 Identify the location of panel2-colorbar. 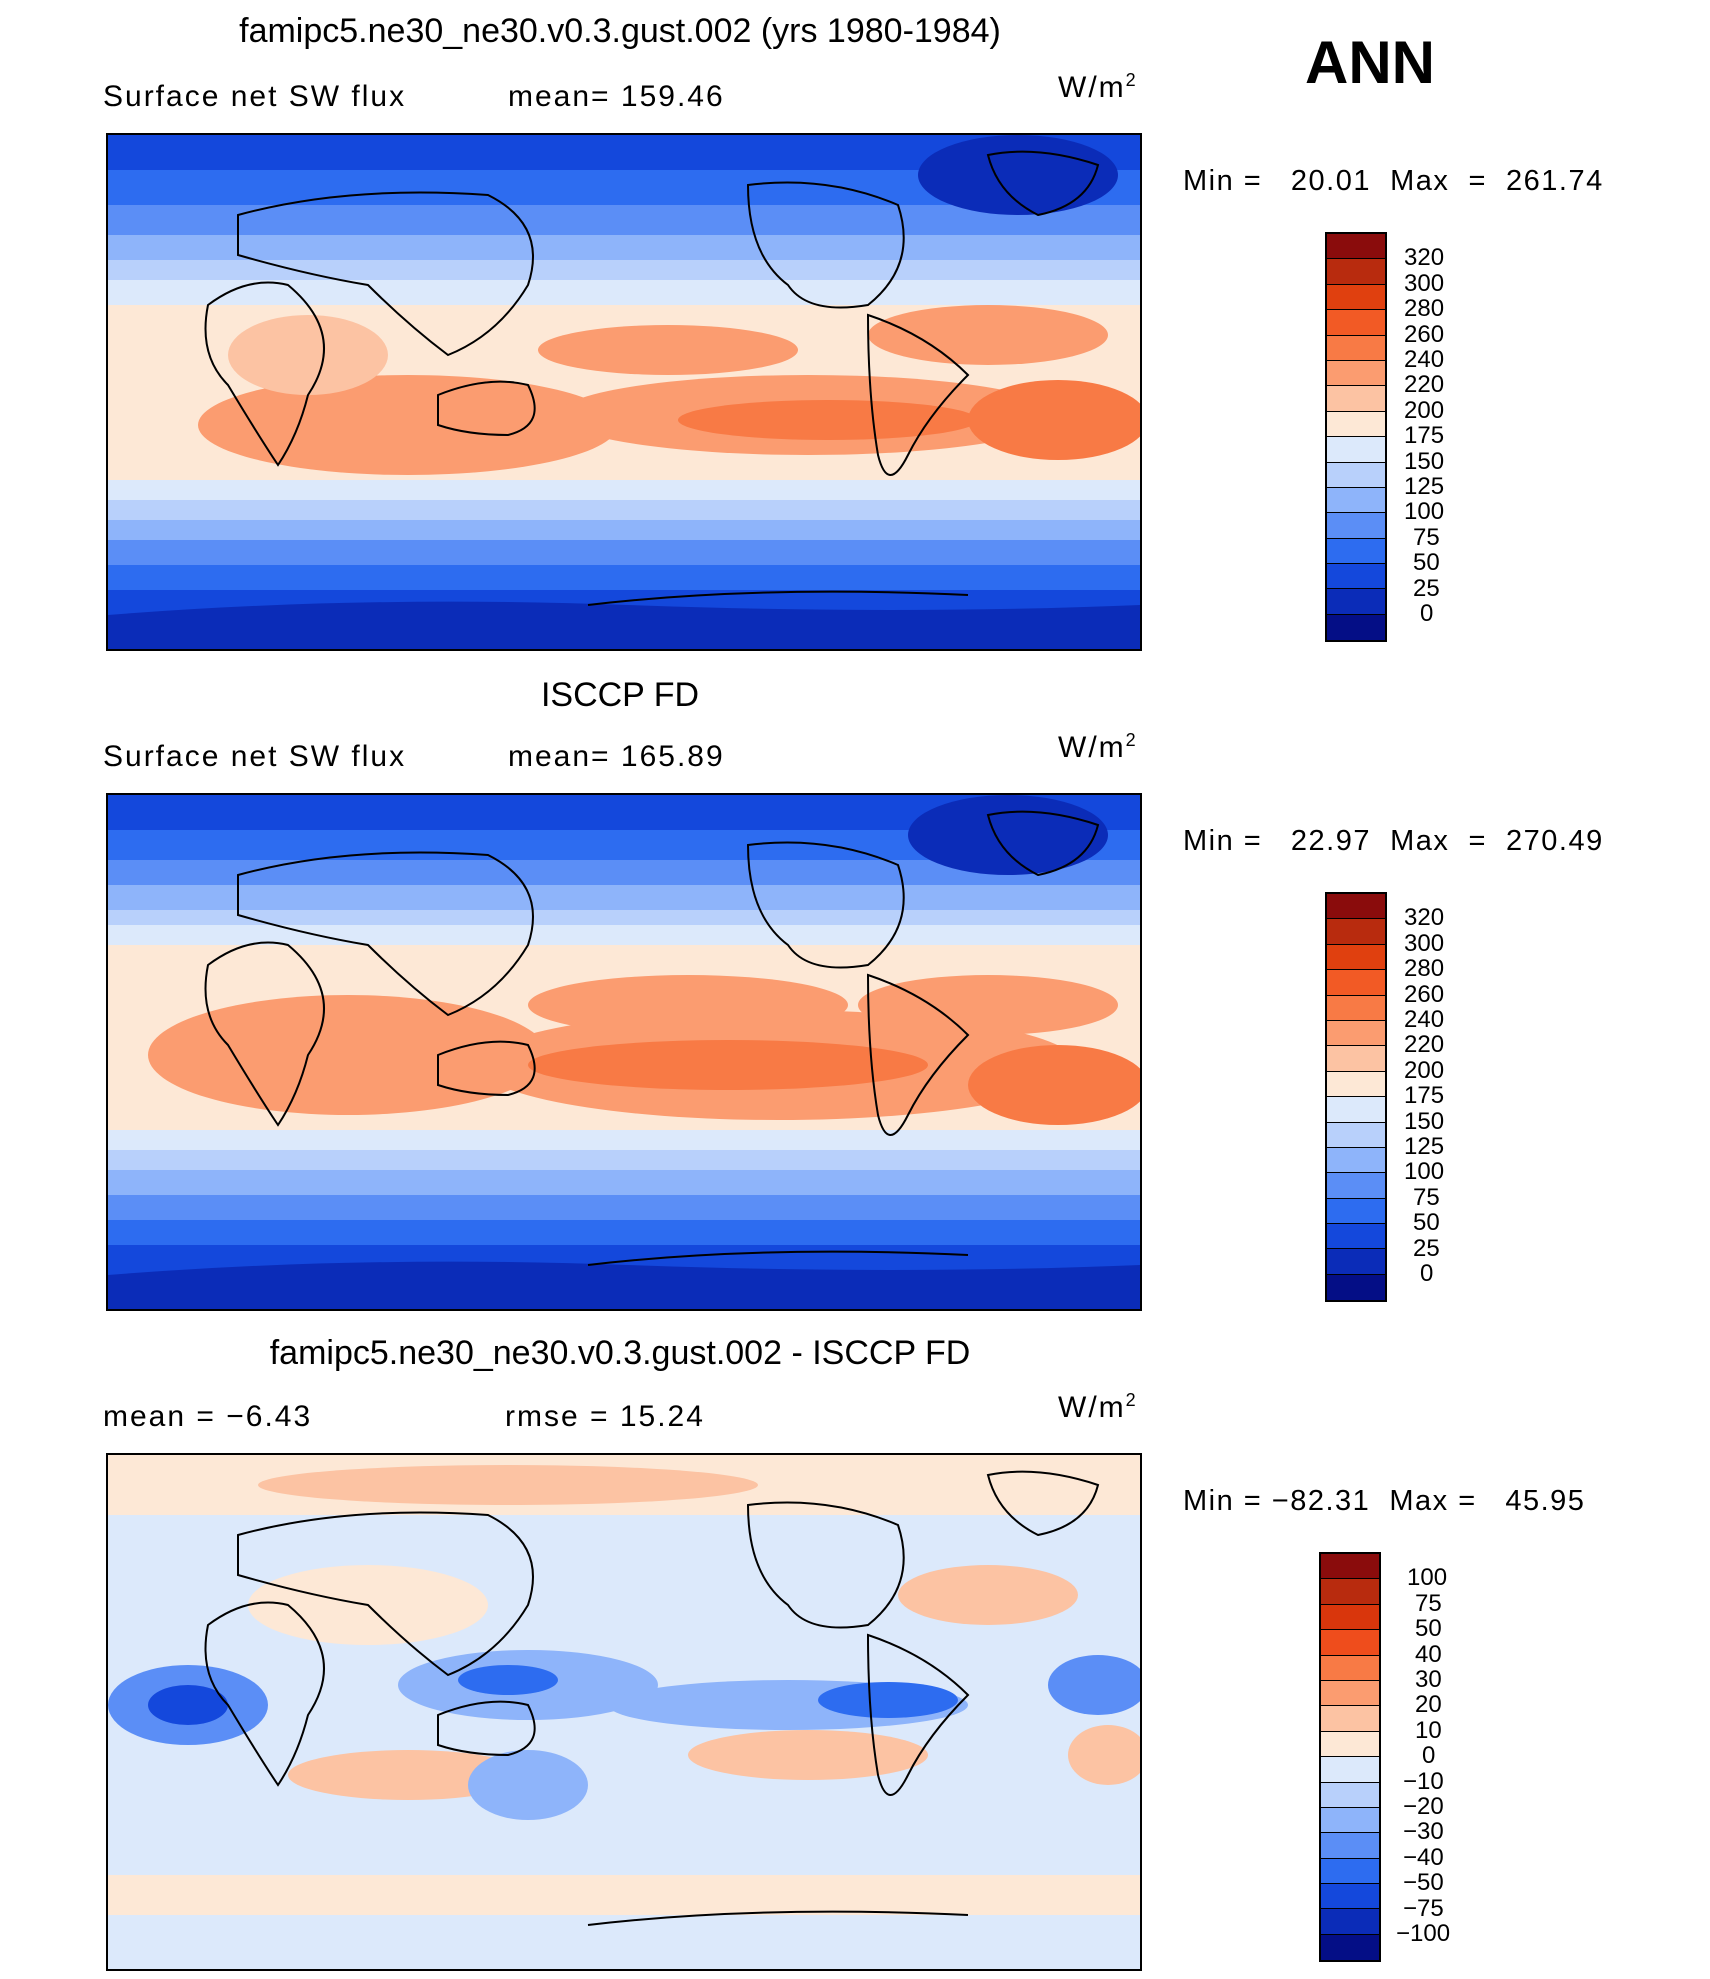
(1356, 1097).